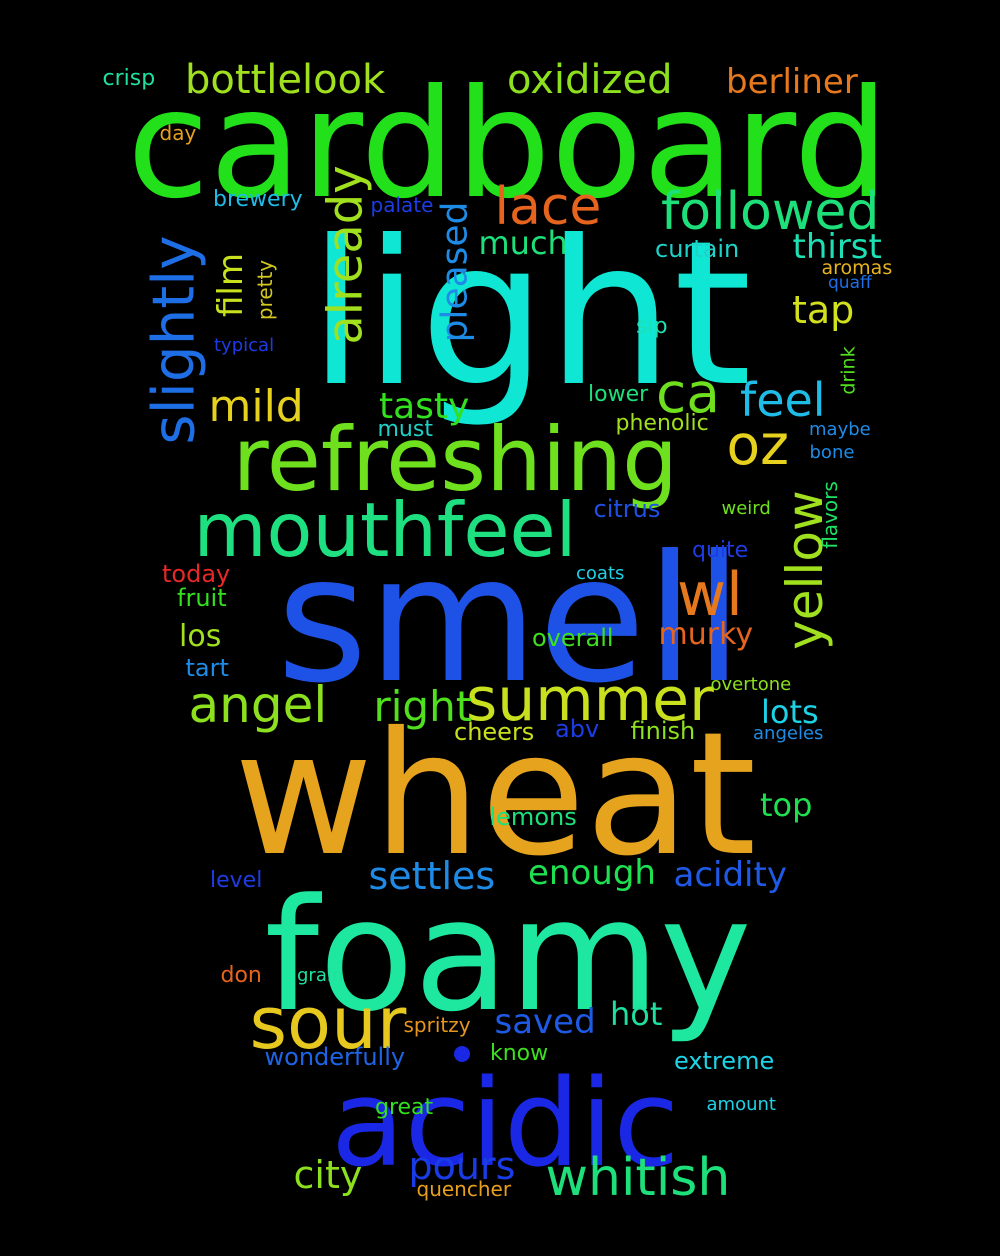 This screenshot has height=1256, width=1000. I want to click on word-right: right, so click(423, 706).